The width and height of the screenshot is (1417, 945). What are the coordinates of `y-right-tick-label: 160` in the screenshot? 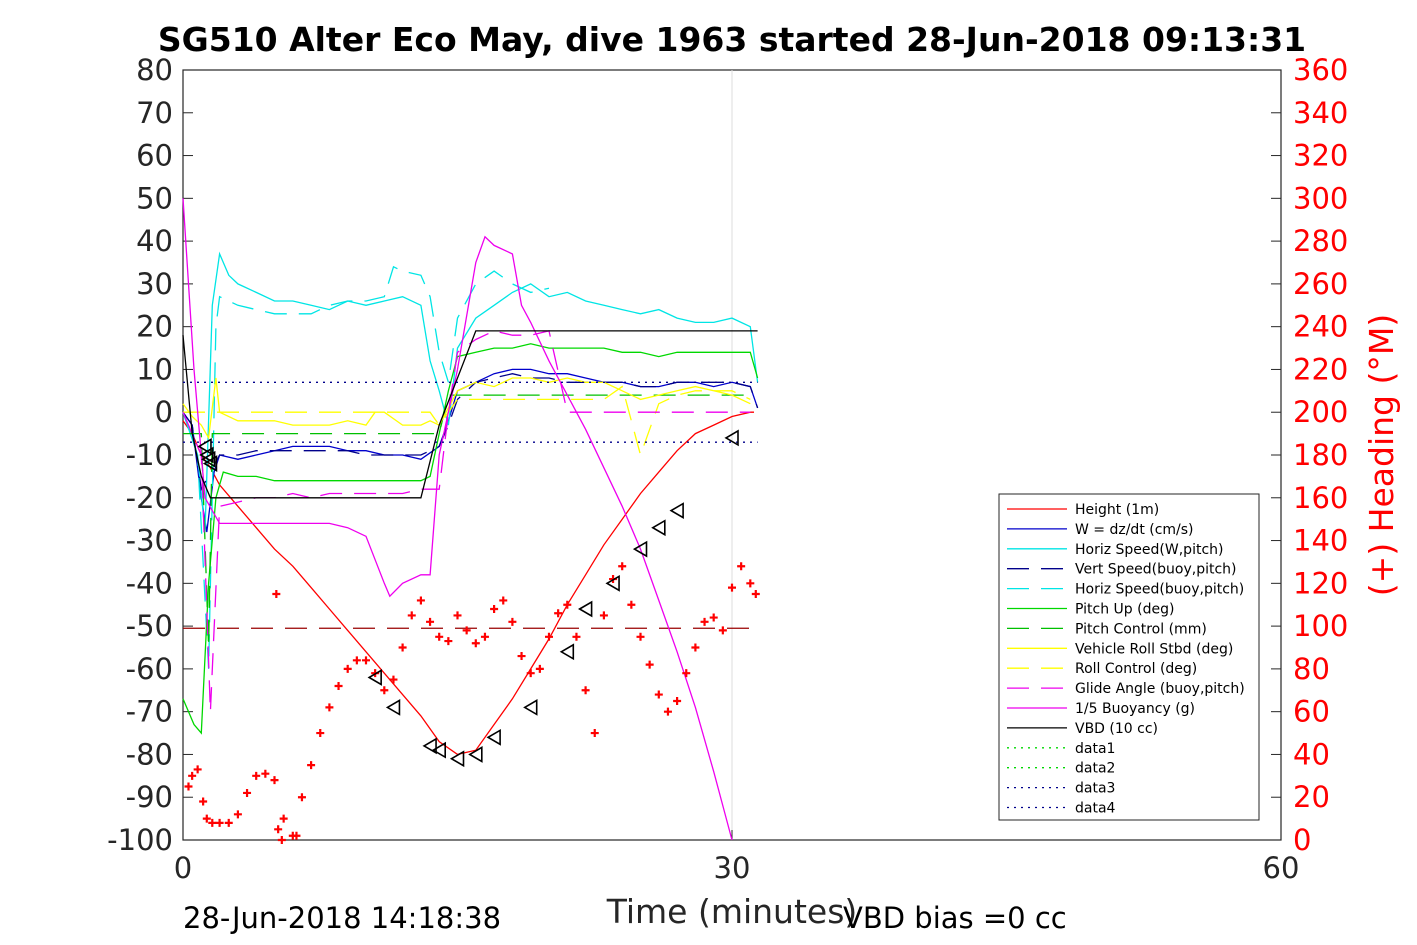 It's located at (1320, 498).